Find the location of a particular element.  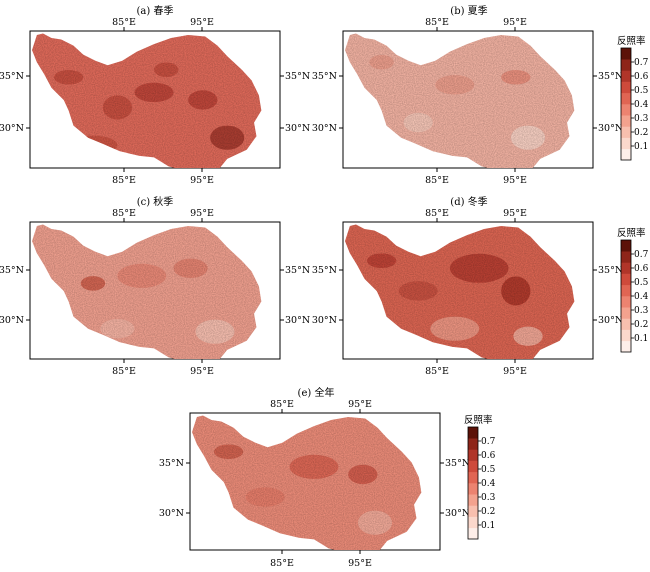

colorbar-middle: 反照率 0.7 0.6 0.5 0.4 0.3 0.2 0.1 is located at coordinates (633, 290).